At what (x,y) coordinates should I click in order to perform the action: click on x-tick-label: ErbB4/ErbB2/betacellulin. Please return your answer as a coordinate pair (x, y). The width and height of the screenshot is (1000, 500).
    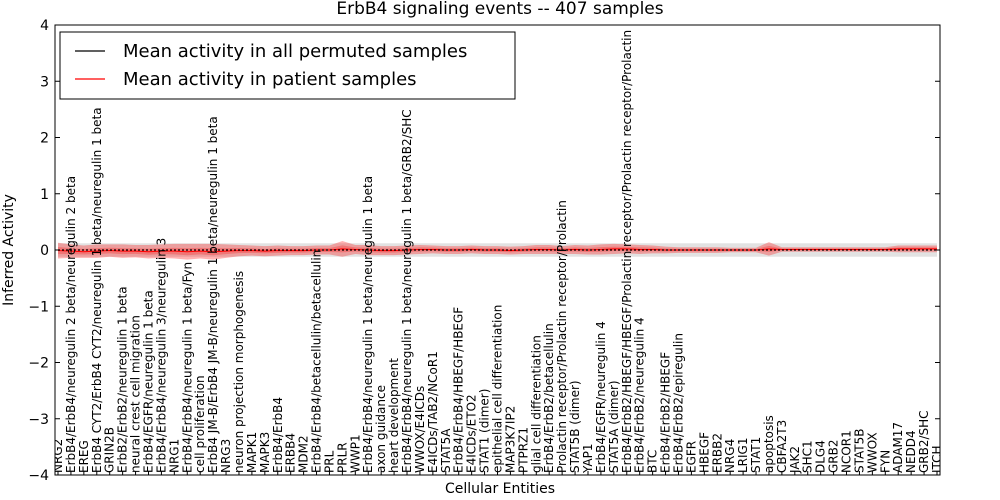
    Looking at the image, I should click on (549, 398).